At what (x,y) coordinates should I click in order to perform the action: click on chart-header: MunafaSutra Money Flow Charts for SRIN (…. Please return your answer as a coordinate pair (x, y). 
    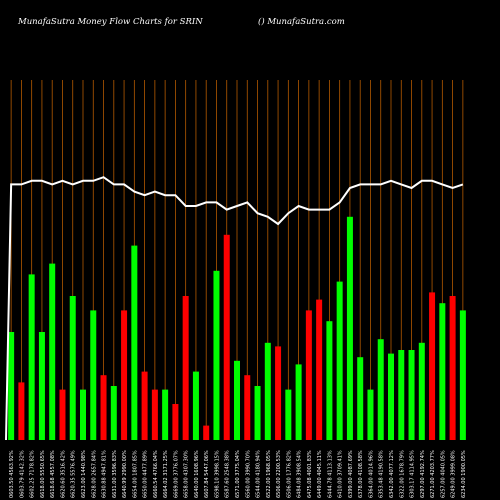
    Looking at the image, I should click on (250, 20).